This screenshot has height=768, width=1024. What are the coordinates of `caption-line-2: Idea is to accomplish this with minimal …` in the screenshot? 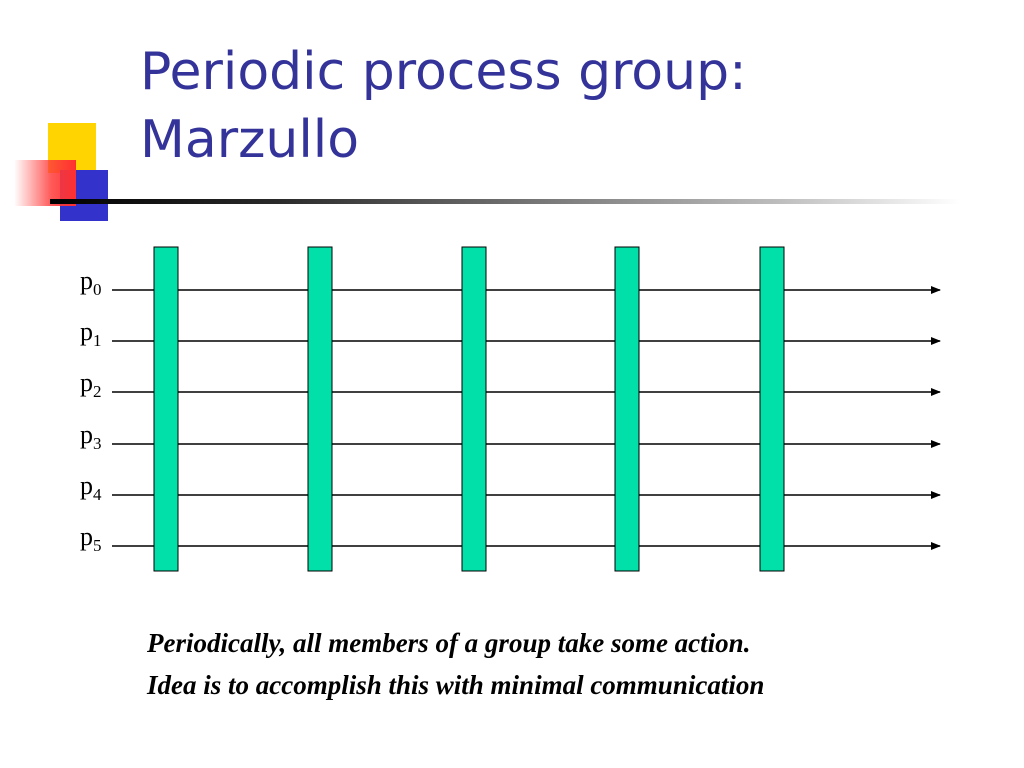 It's located at (456, 685).